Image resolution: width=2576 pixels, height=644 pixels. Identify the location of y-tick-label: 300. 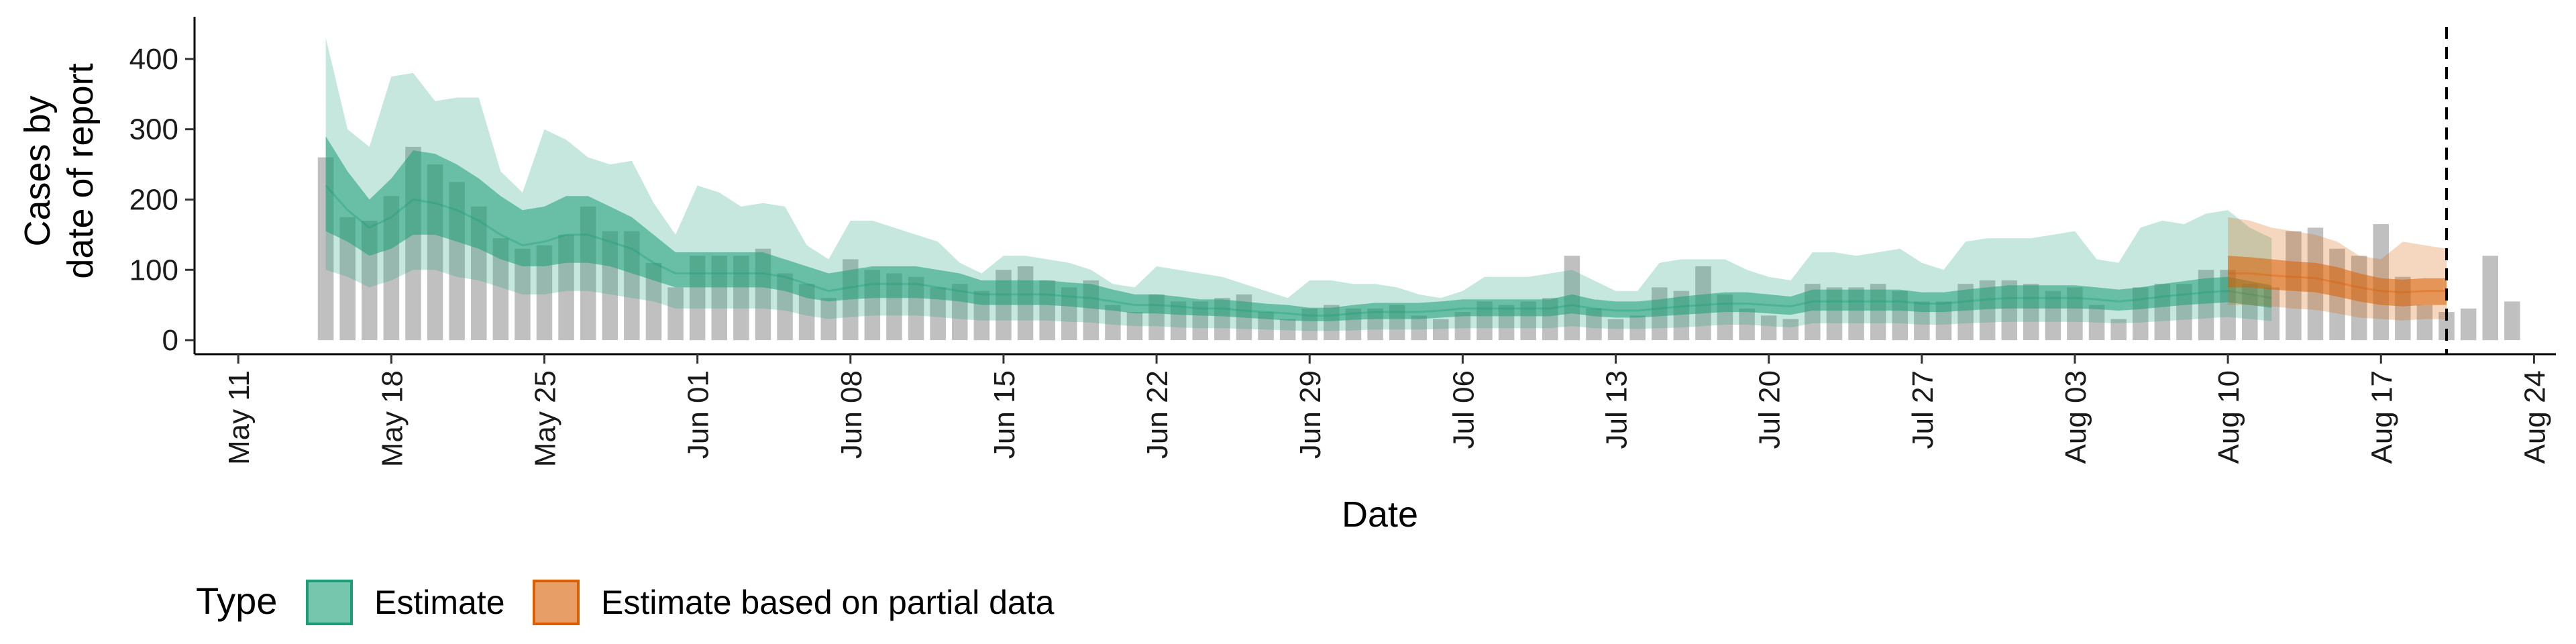
(153, 129).